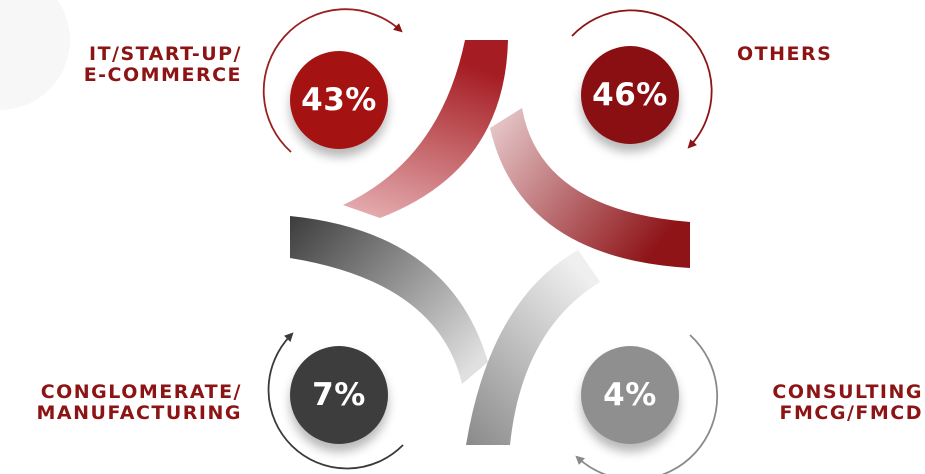 The height and width of the screenshot is (474, 925). I want to click on petal-bottom-gray, so click(533, 347).